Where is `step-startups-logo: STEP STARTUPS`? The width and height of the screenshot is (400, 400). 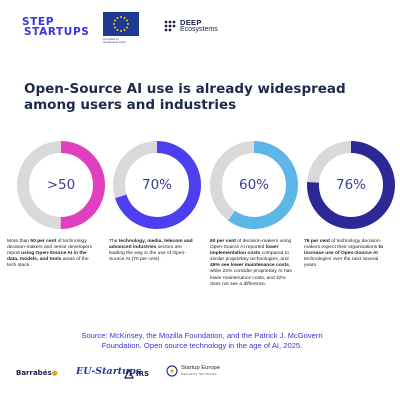 step-startups-logo: STEP STARTUPS is located at coordinates (56, 27).